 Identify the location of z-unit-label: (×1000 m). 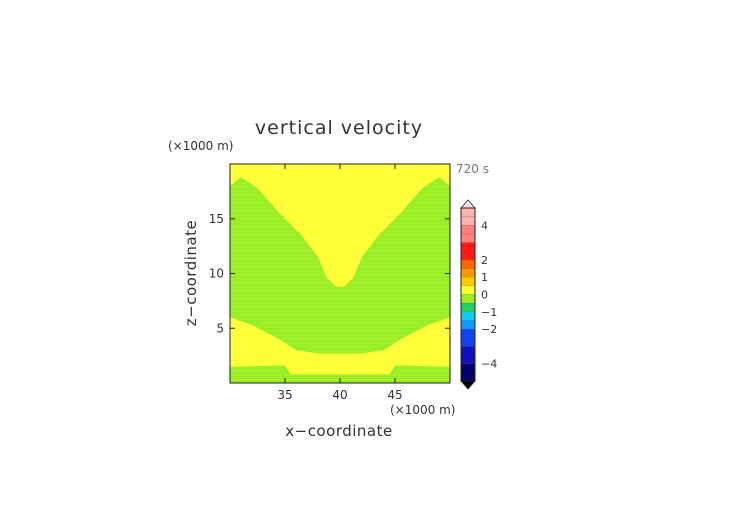
(200, 146).